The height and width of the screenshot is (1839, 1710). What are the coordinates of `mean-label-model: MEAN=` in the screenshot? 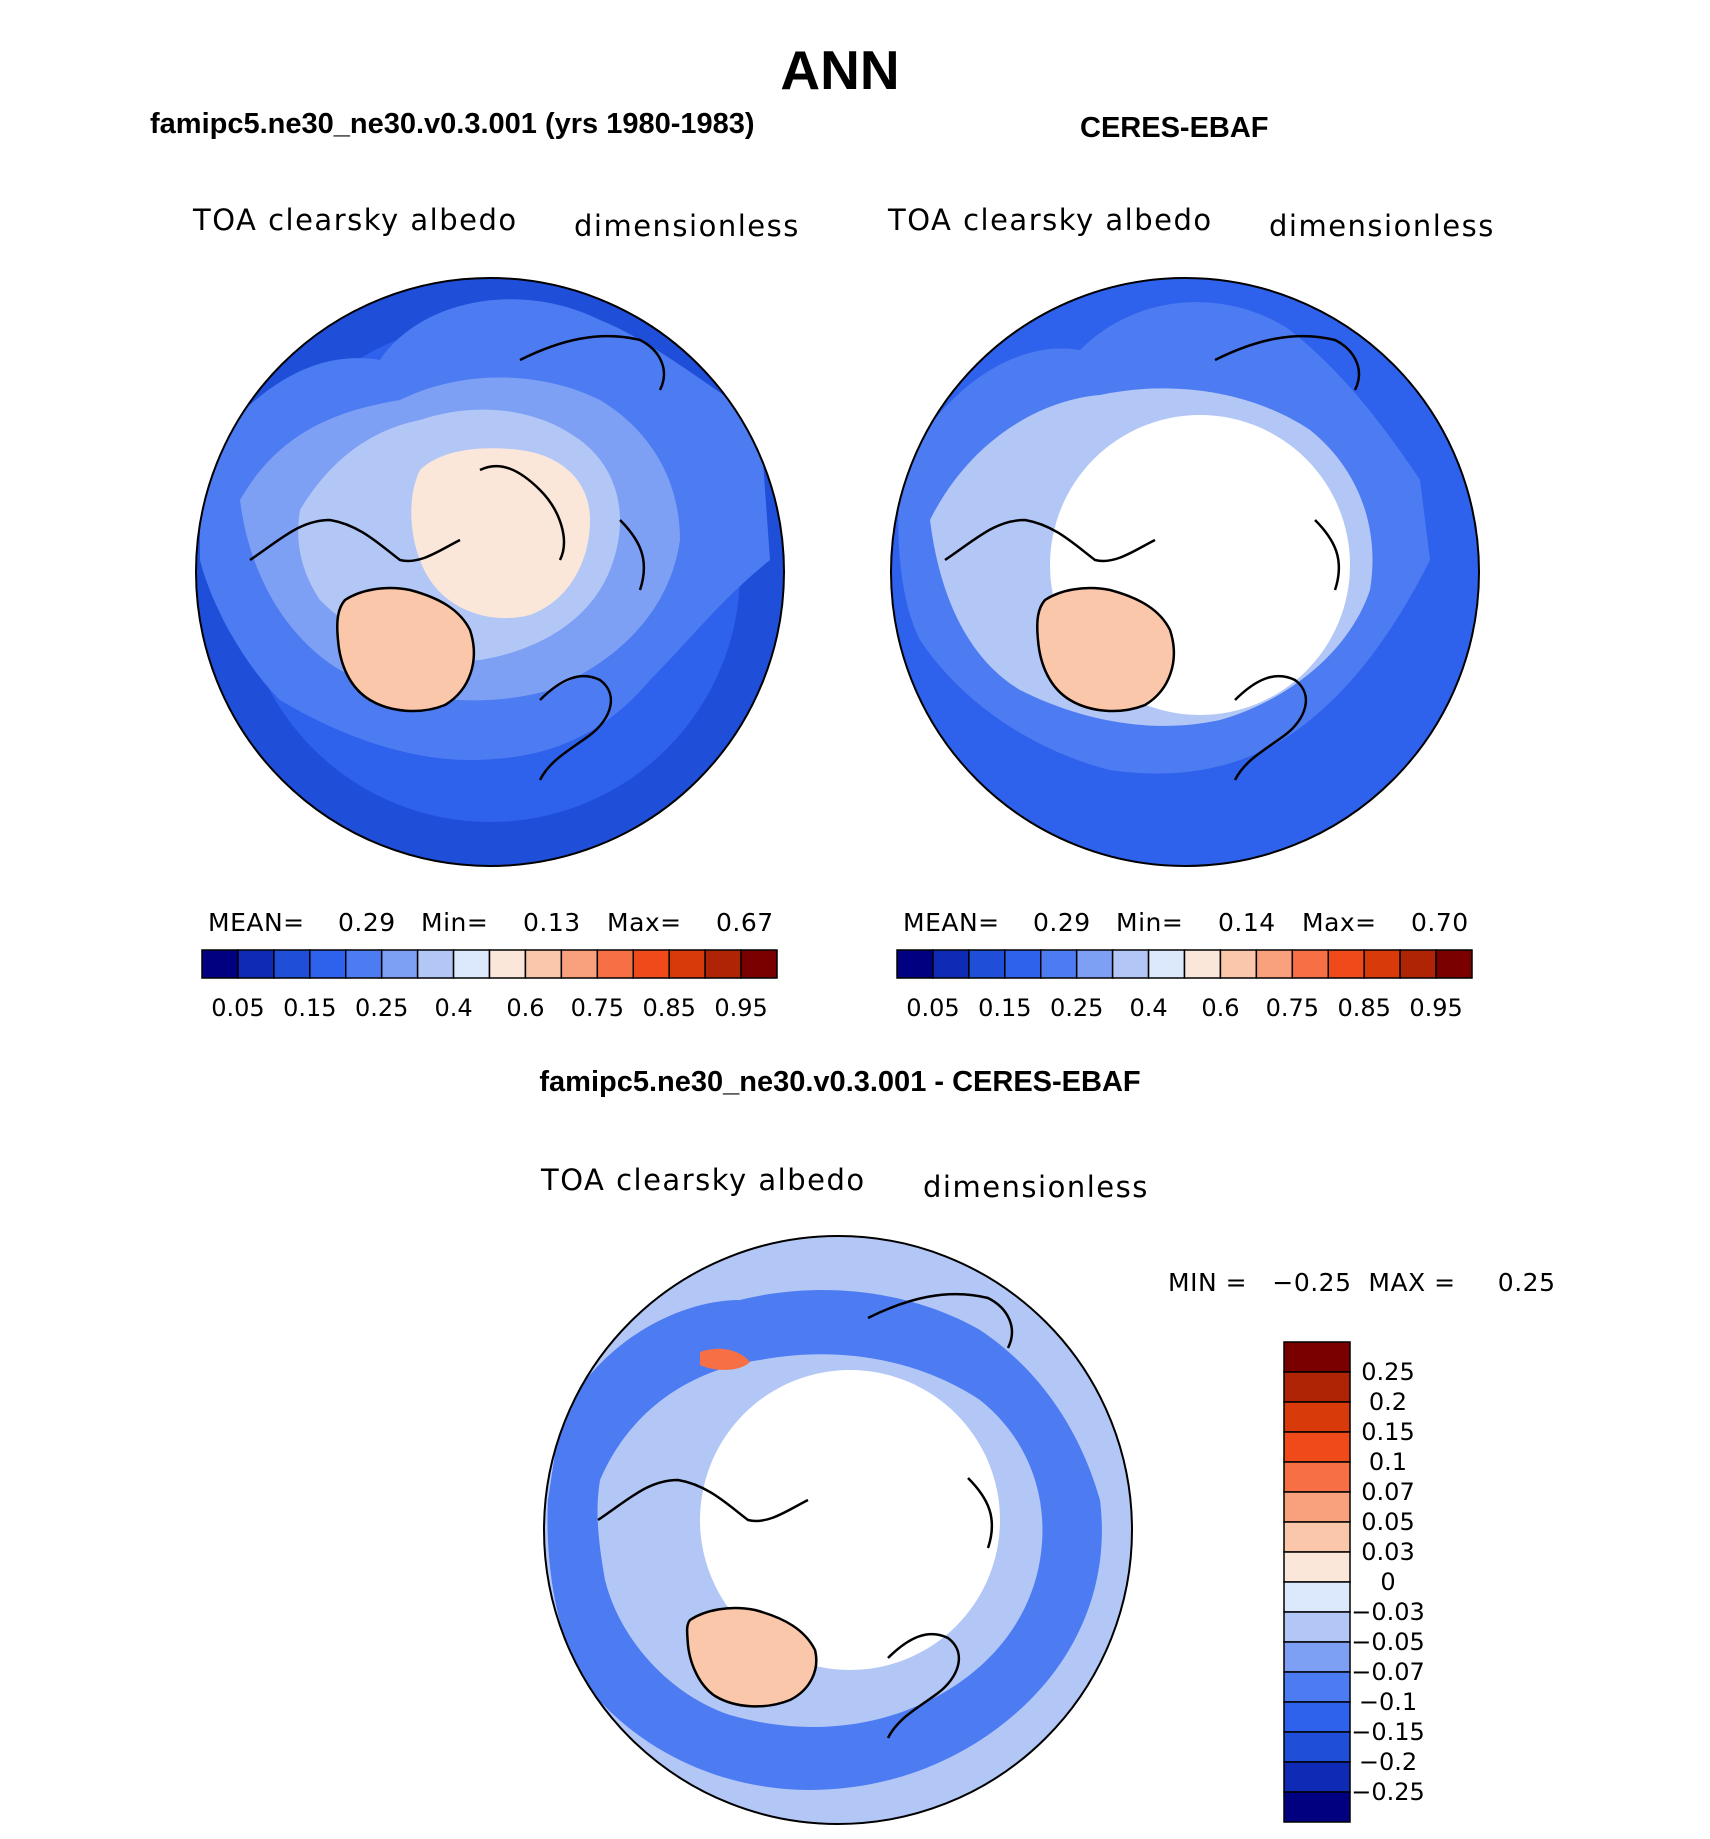 It's located at (256, 922).